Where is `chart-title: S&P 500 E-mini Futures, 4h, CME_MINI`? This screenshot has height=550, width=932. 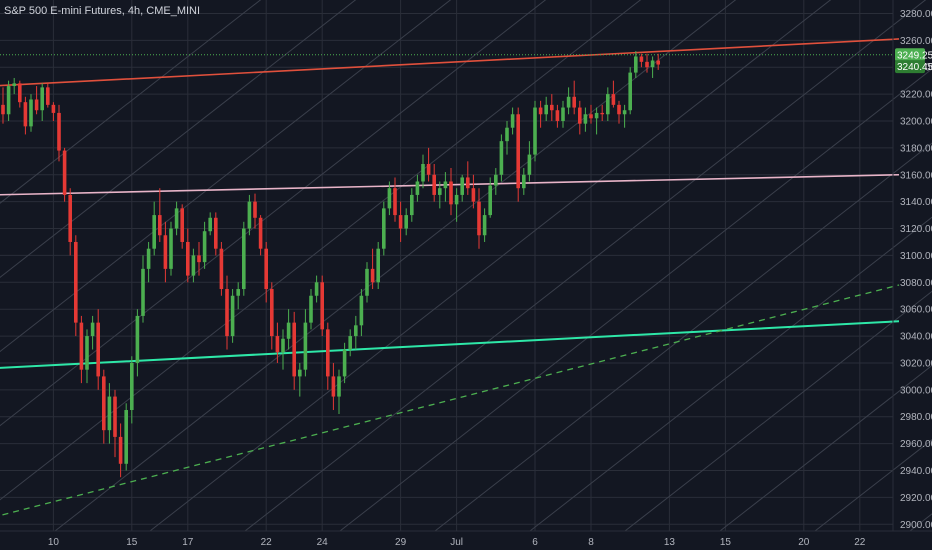
chart-title: S&P 500 E-mini Futures, 4h, CME_MINI is located at coordinates (102, 11).